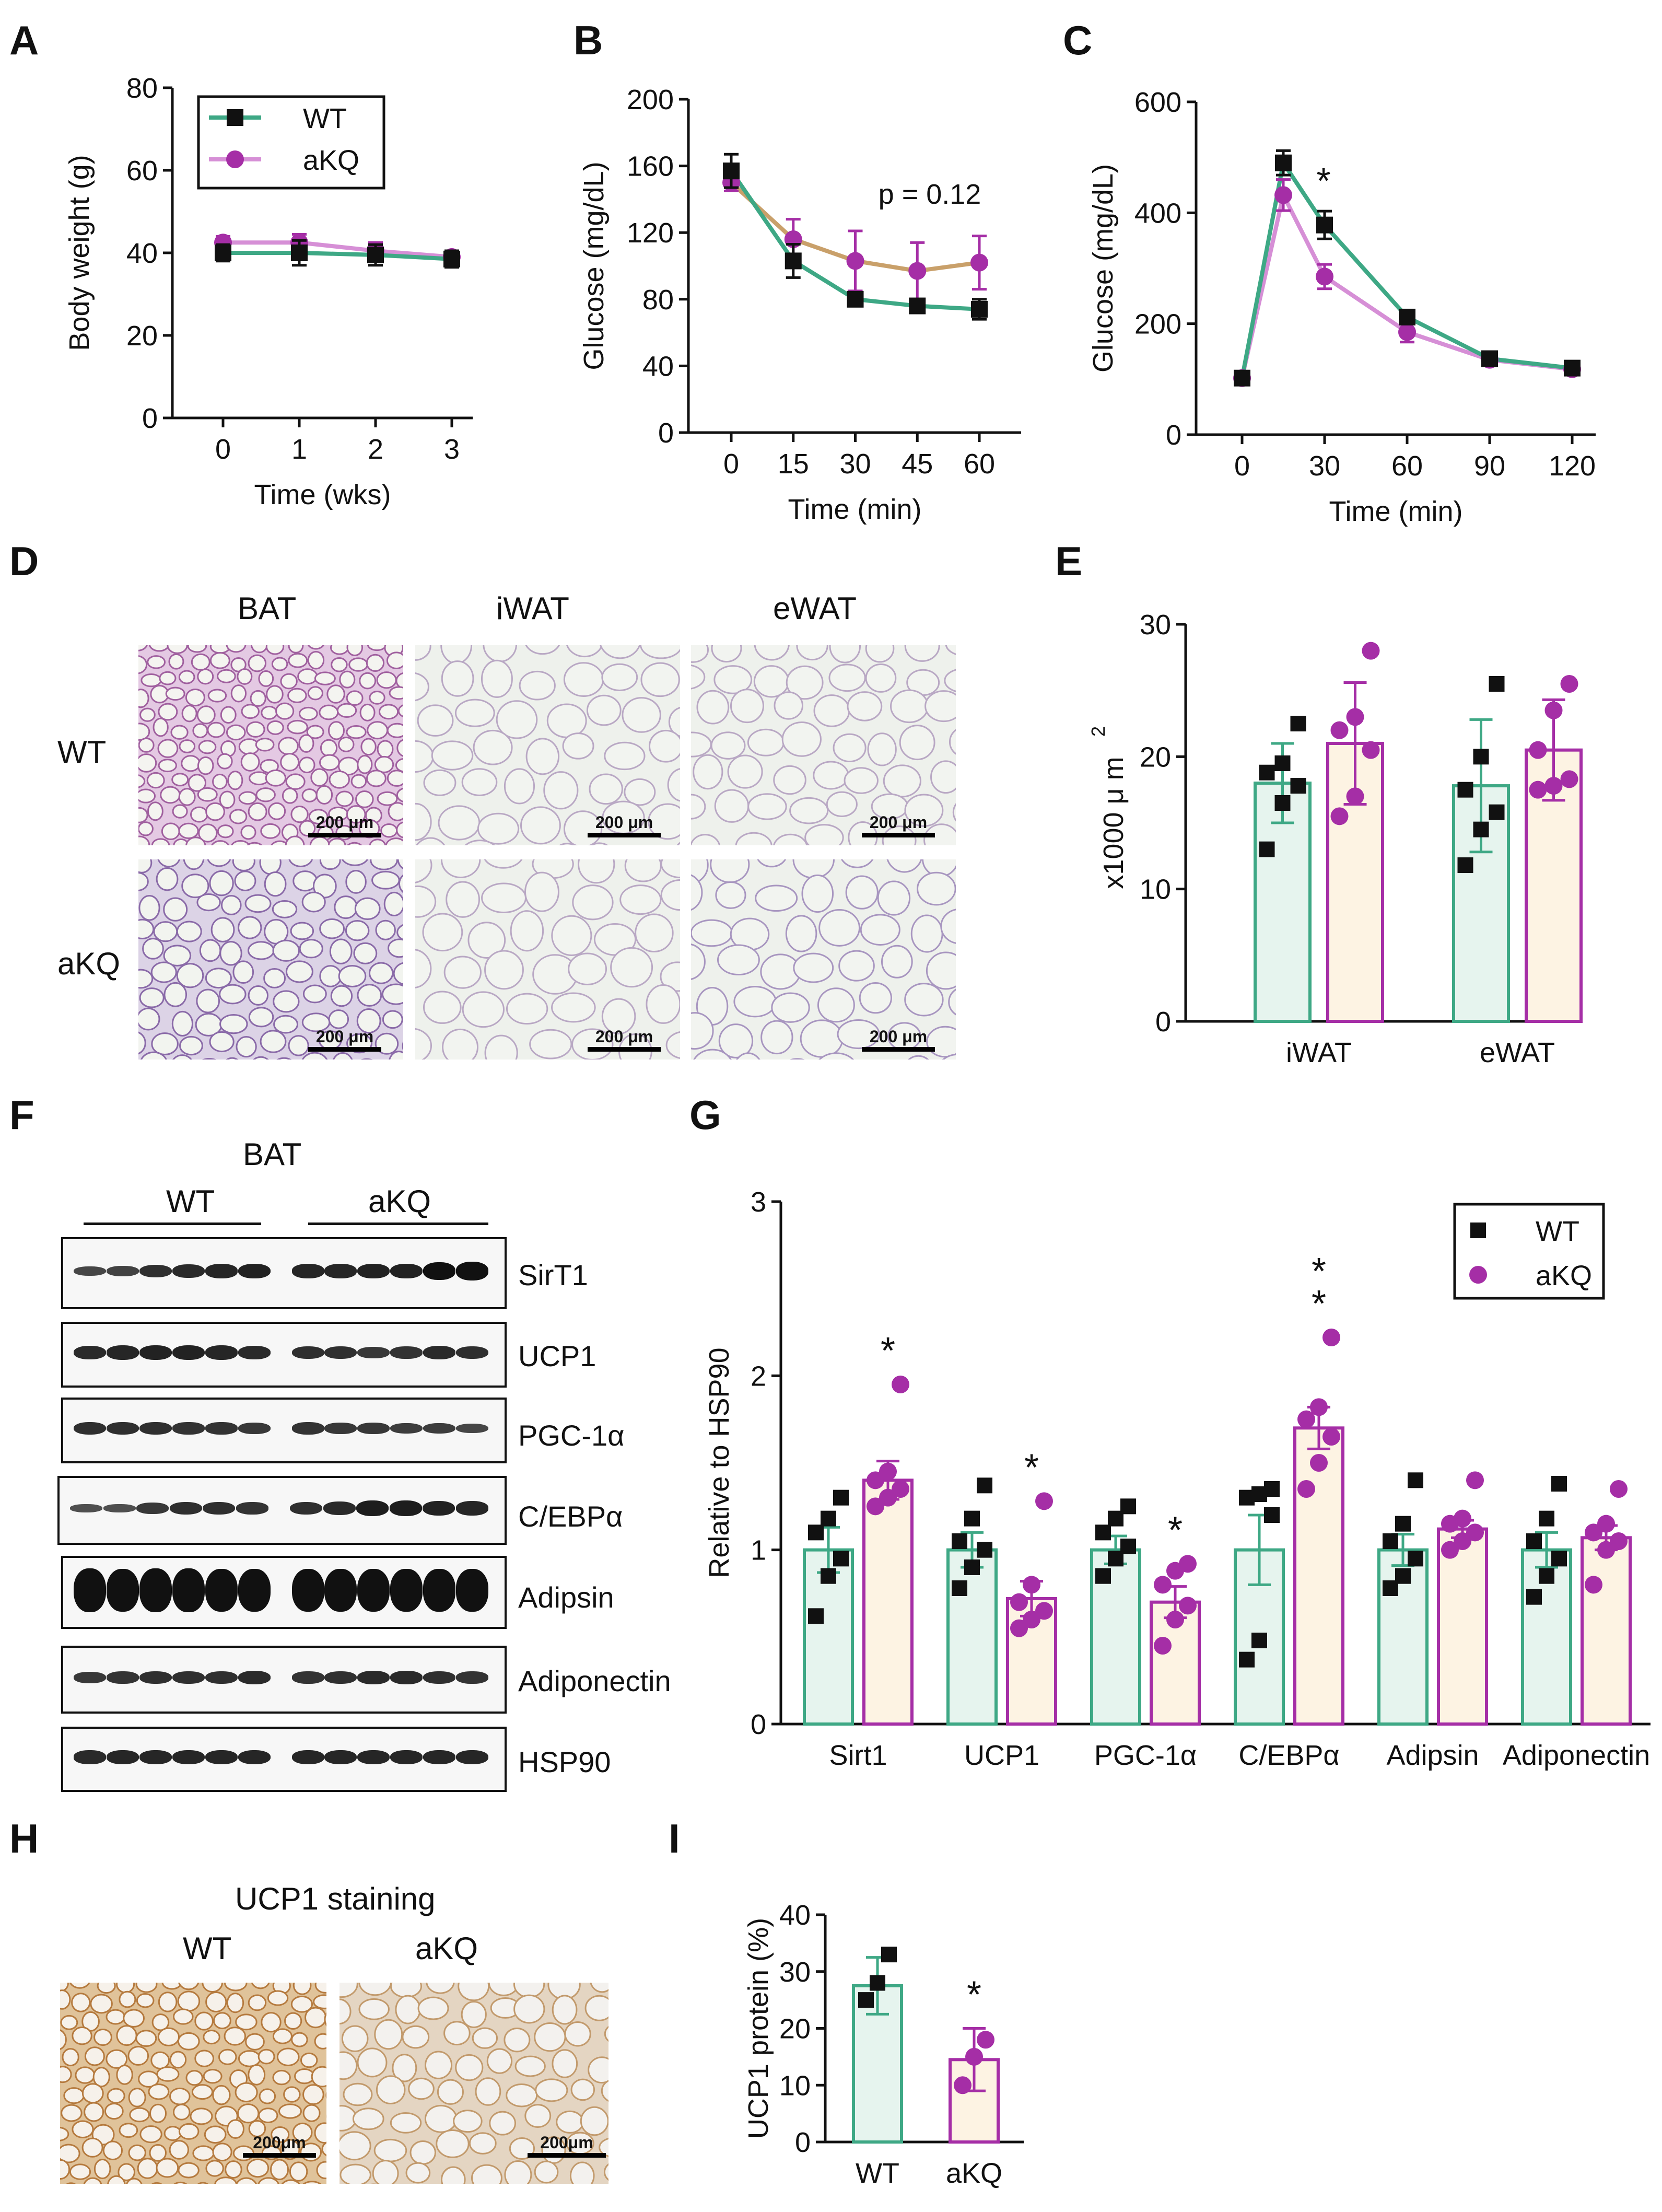 The image size is (1662, 2212). I want to click on x-tick-label: 2, so click(375, 449).